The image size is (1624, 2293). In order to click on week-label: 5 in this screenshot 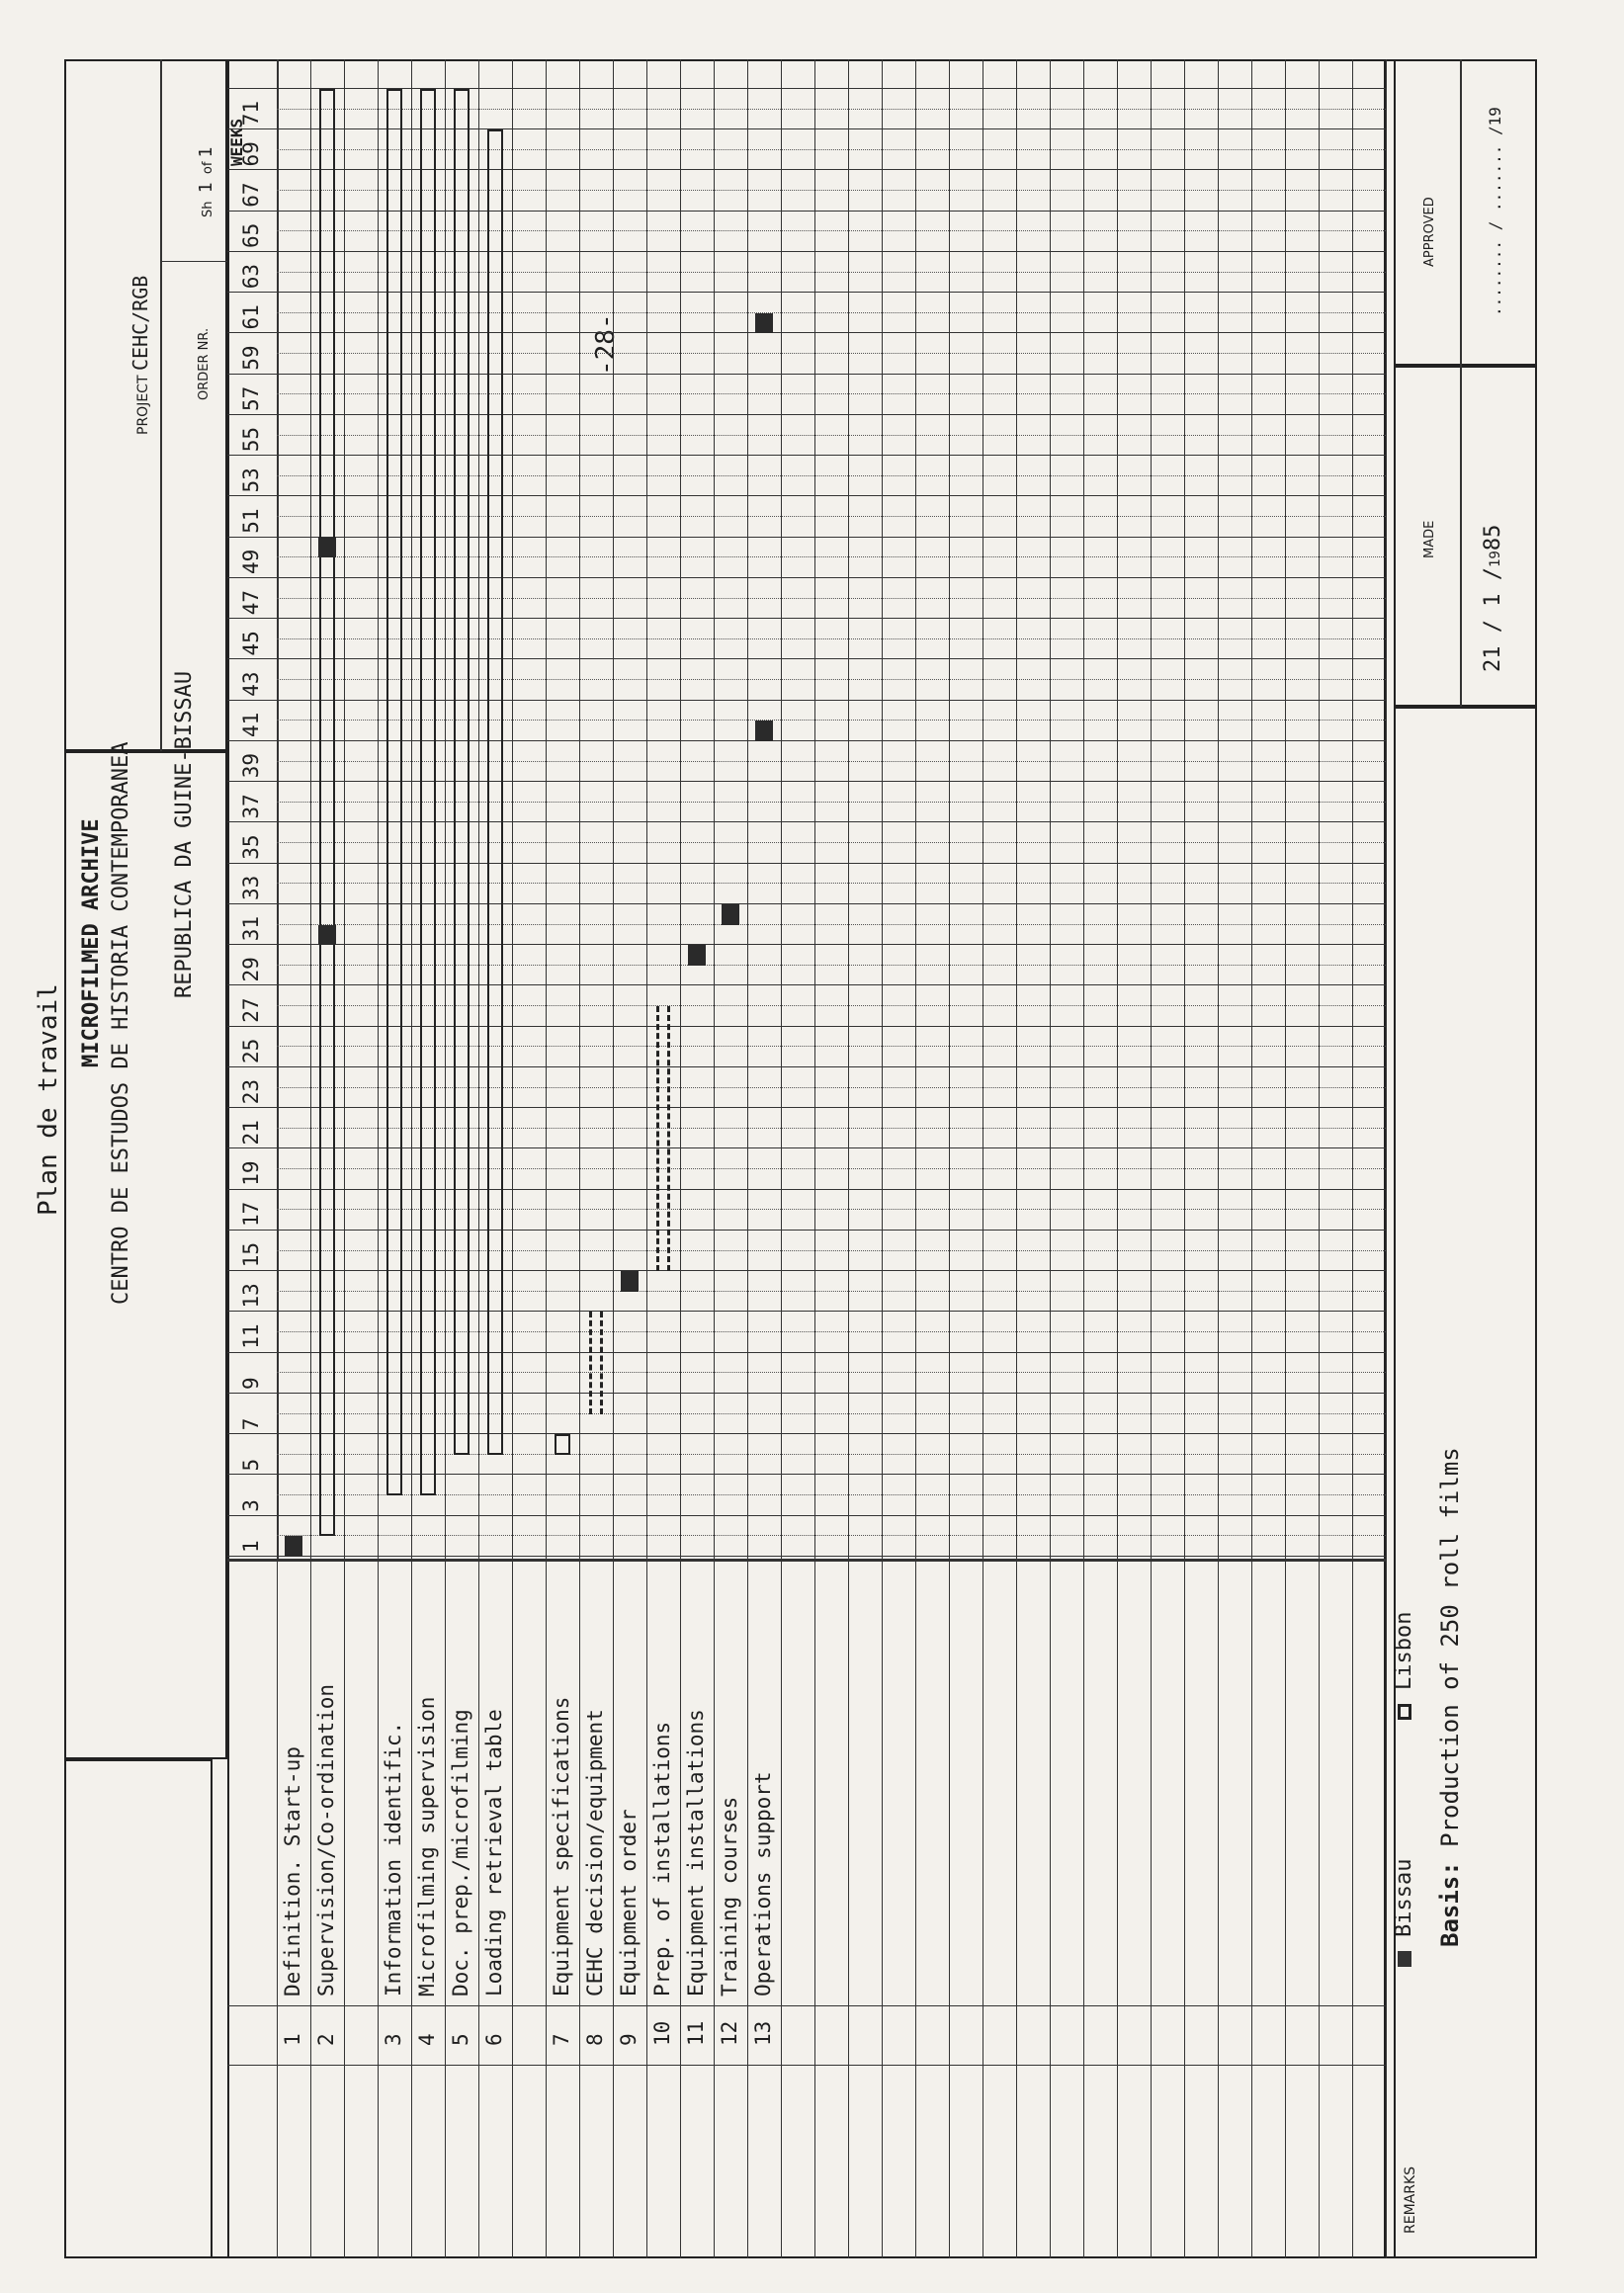, I will do `click(251, 1465)`.